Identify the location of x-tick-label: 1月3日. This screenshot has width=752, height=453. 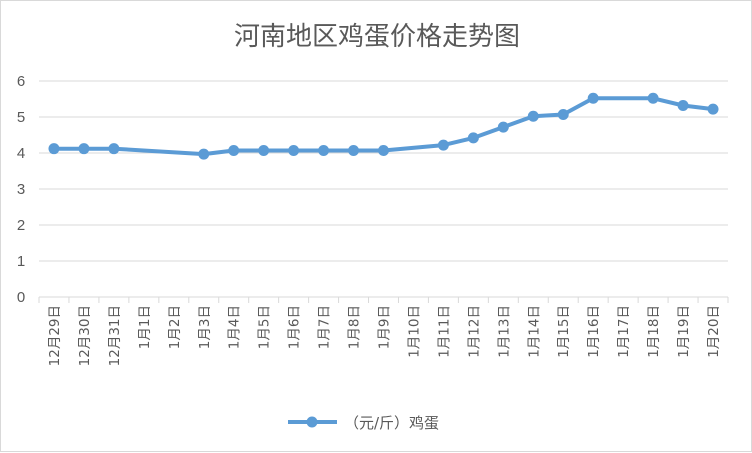
(205, 327).